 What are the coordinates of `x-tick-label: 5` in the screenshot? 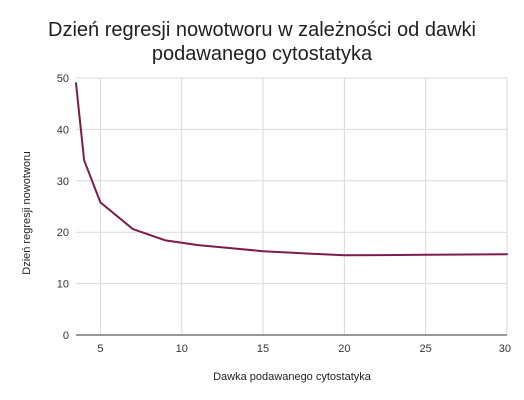 It's located at (100, 349).